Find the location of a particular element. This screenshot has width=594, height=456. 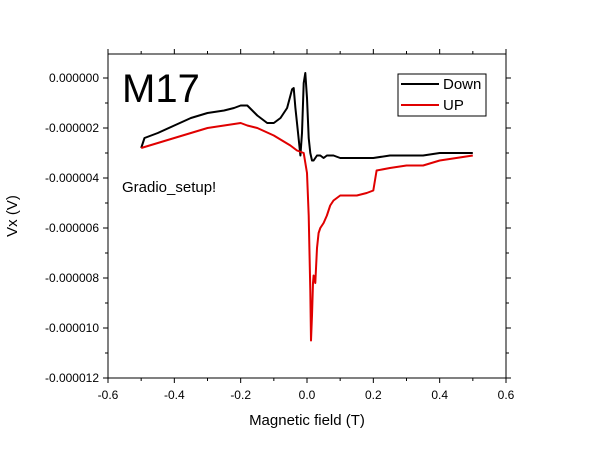

series-line-down is located at coordinates (306, 117).